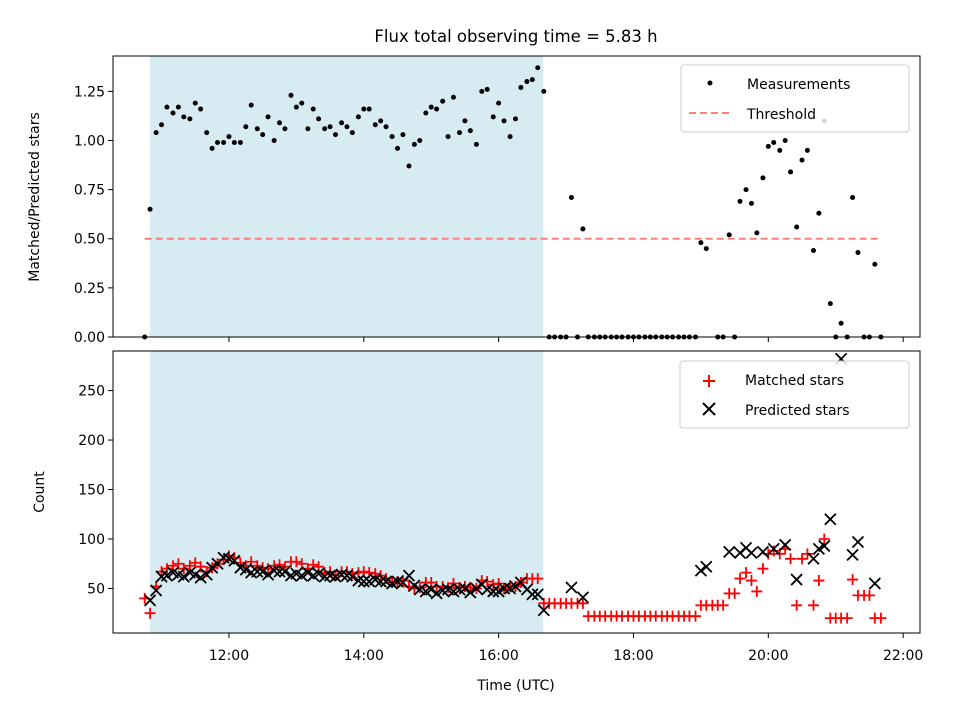  Describe the element at coordinates (709, 409) in the screenshot. I see `legend-predicted-marker` at that location.